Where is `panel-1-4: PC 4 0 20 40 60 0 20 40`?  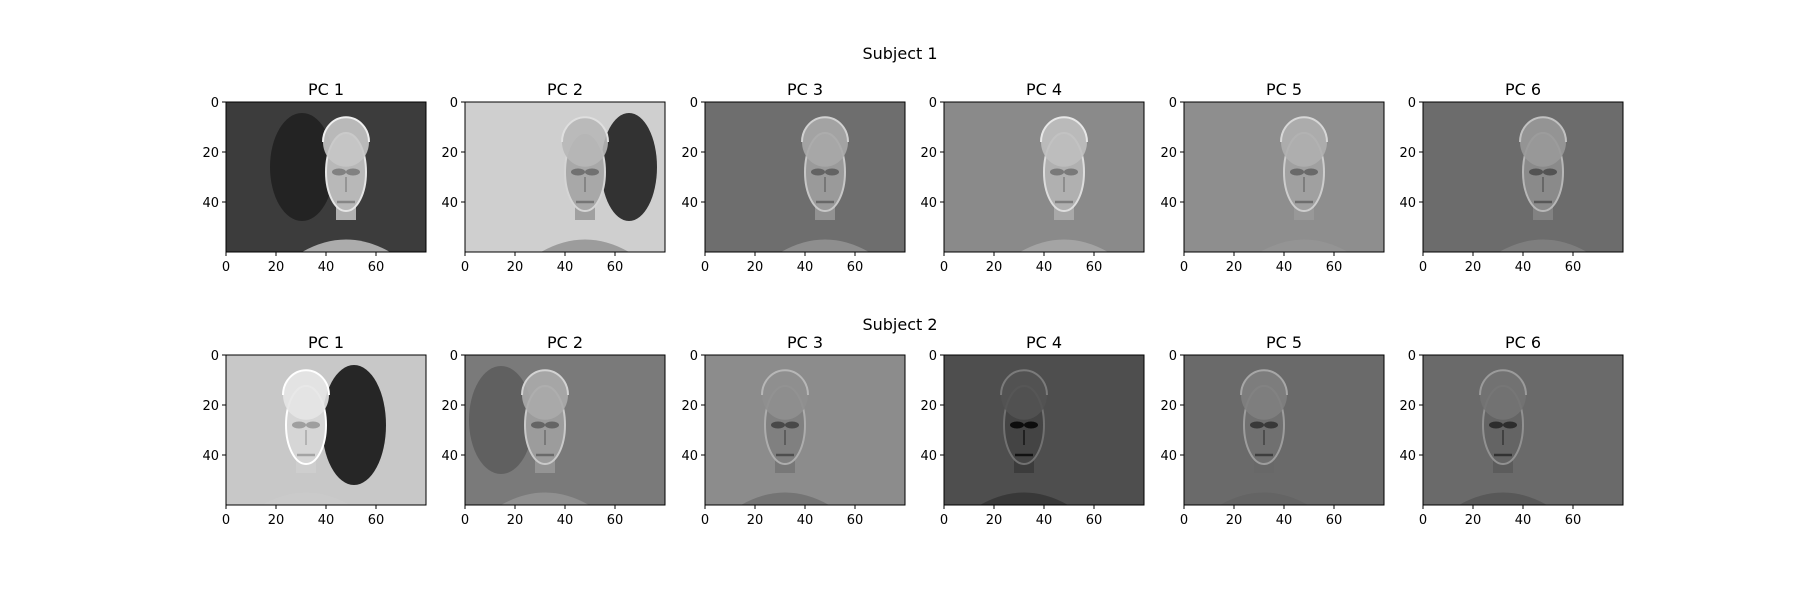 panel-1-4: PC 4 0 20 40 60 0 20 40 is located at coordinates (1032, 177).